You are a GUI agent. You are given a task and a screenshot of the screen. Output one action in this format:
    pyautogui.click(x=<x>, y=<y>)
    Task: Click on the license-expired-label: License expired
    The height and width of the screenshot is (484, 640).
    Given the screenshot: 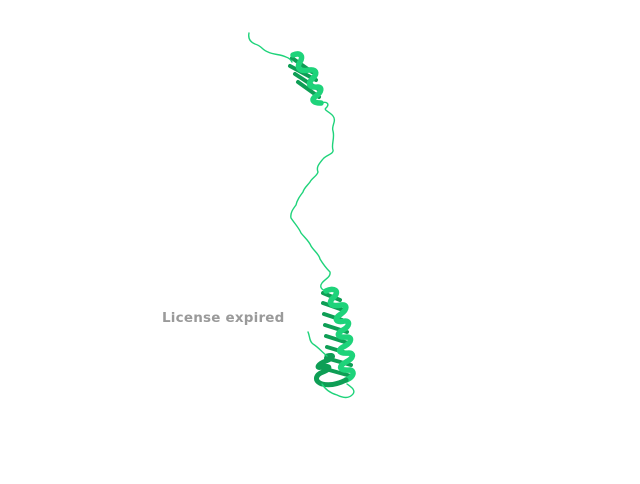 What is the action you would take?
    pyautogui.click(x=223, y=318)
    